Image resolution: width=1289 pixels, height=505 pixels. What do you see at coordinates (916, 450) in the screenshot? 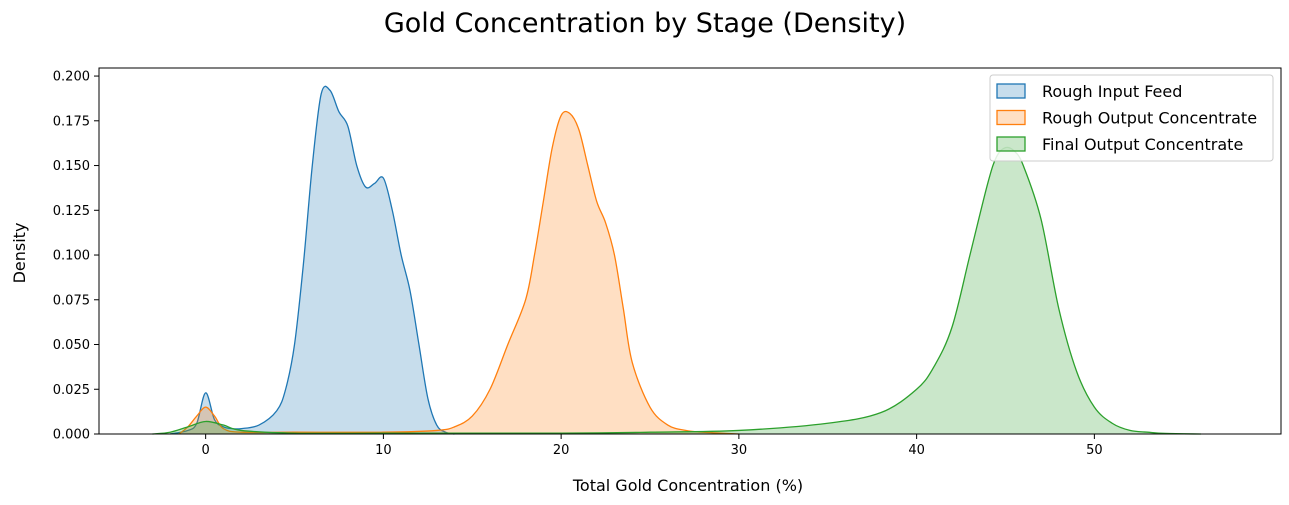
I see `x-tick-label: 40` at bounding box center [916, 450].